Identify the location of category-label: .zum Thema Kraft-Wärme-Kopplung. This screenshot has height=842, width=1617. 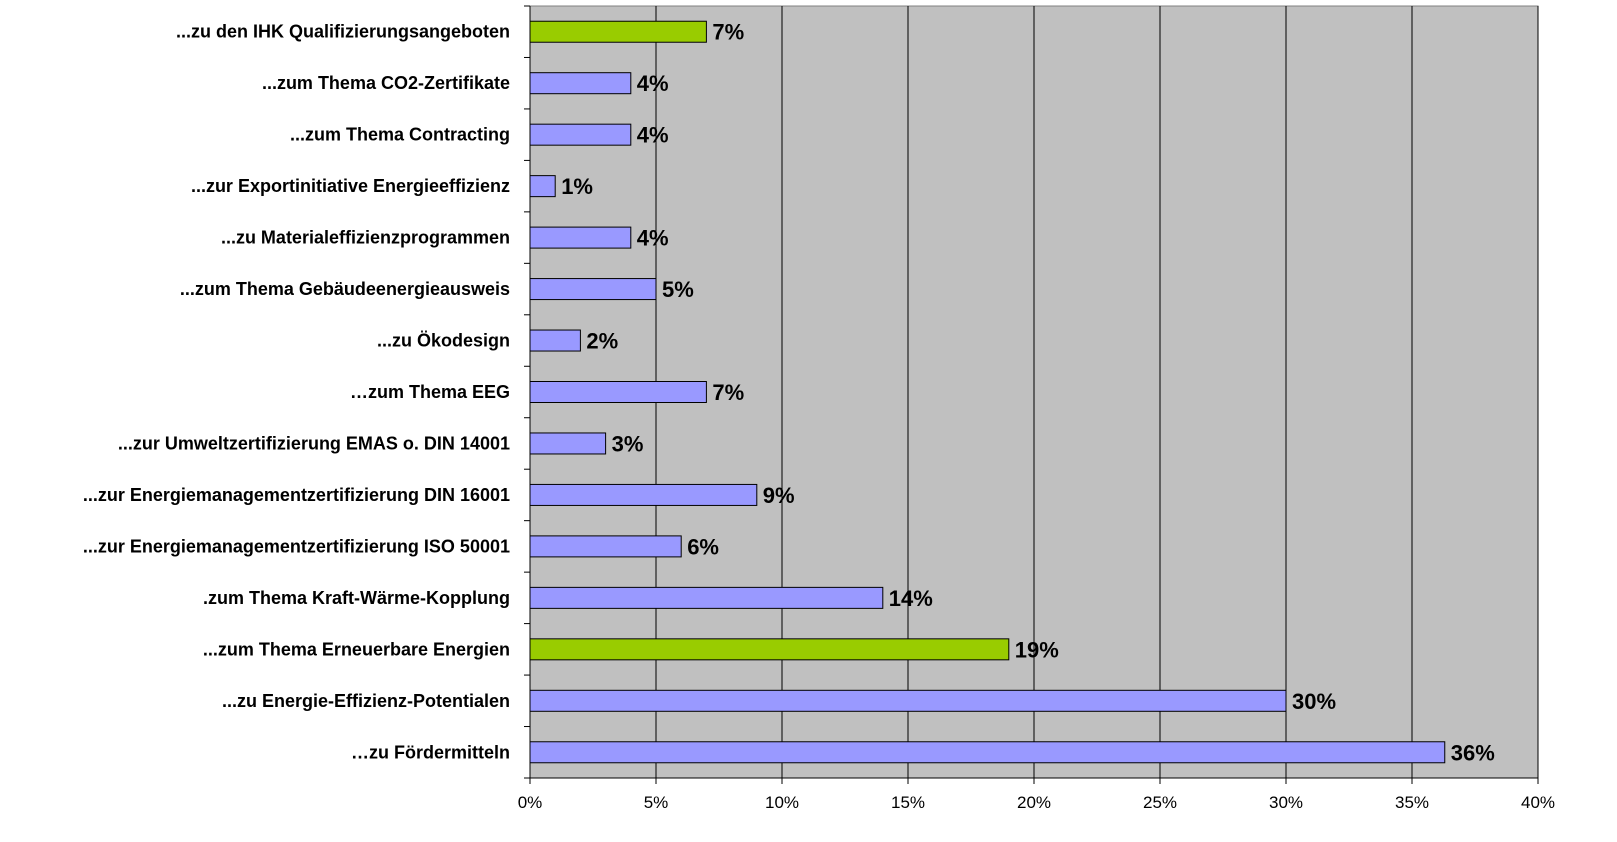
(356, 598).